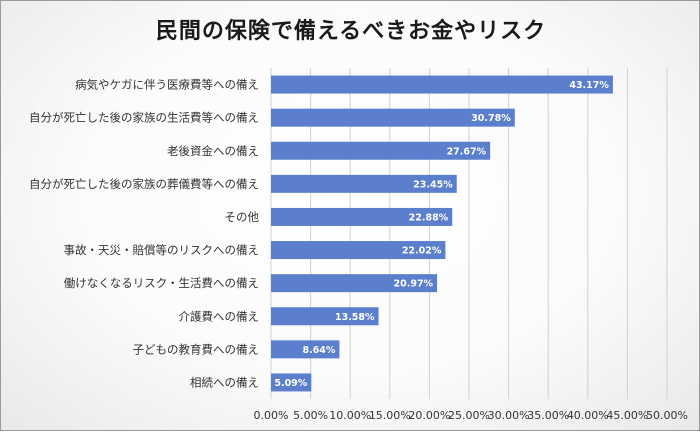  I want to click on category-label: 働けなくなるリスク・生活費への備え, so click(161, 283).